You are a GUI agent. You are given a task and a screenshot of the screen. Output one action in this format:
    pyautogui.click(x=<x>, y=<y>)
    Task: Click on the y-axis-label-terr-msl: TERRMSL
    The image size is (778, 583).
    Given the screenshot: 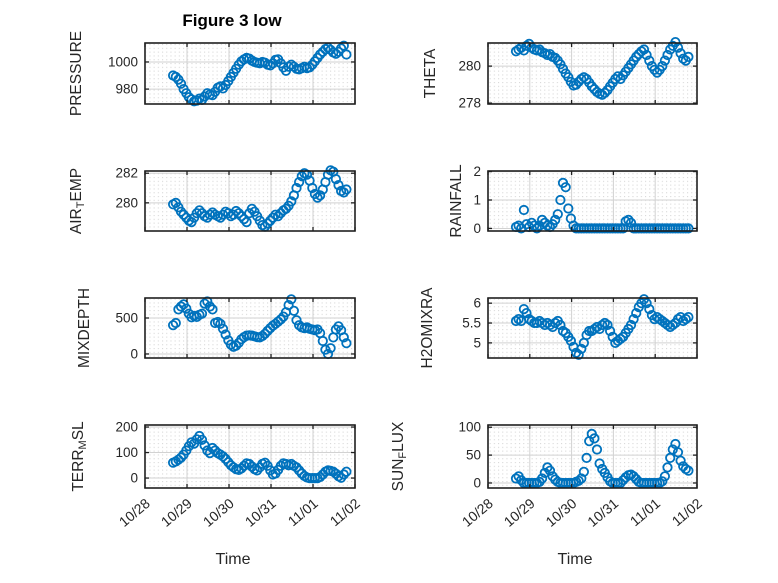 What is the action you would take?
    pyautogui.click(x=79, y=456)
    